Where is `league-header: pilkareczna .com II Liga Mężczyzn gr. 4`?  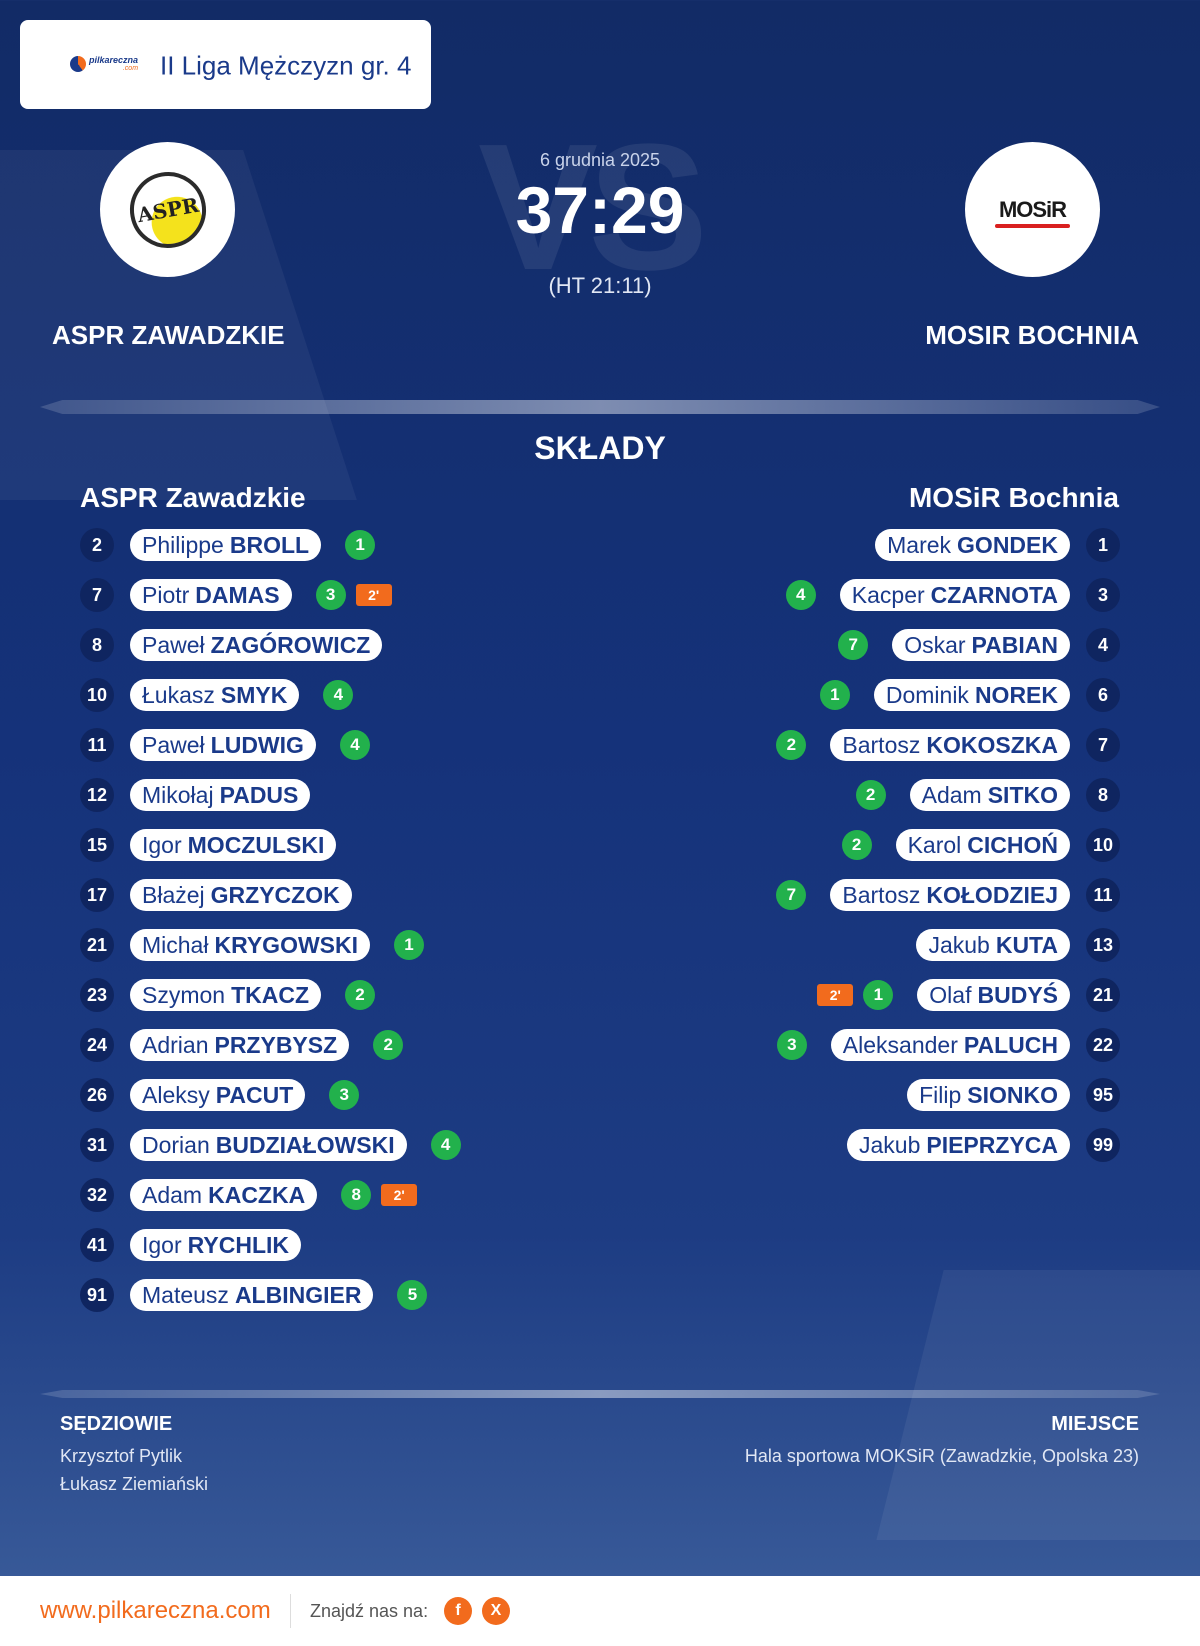
league-header: pilkareczna .com II Liga Mężczyzn gr. 4 is located at coordinates (225, 64).